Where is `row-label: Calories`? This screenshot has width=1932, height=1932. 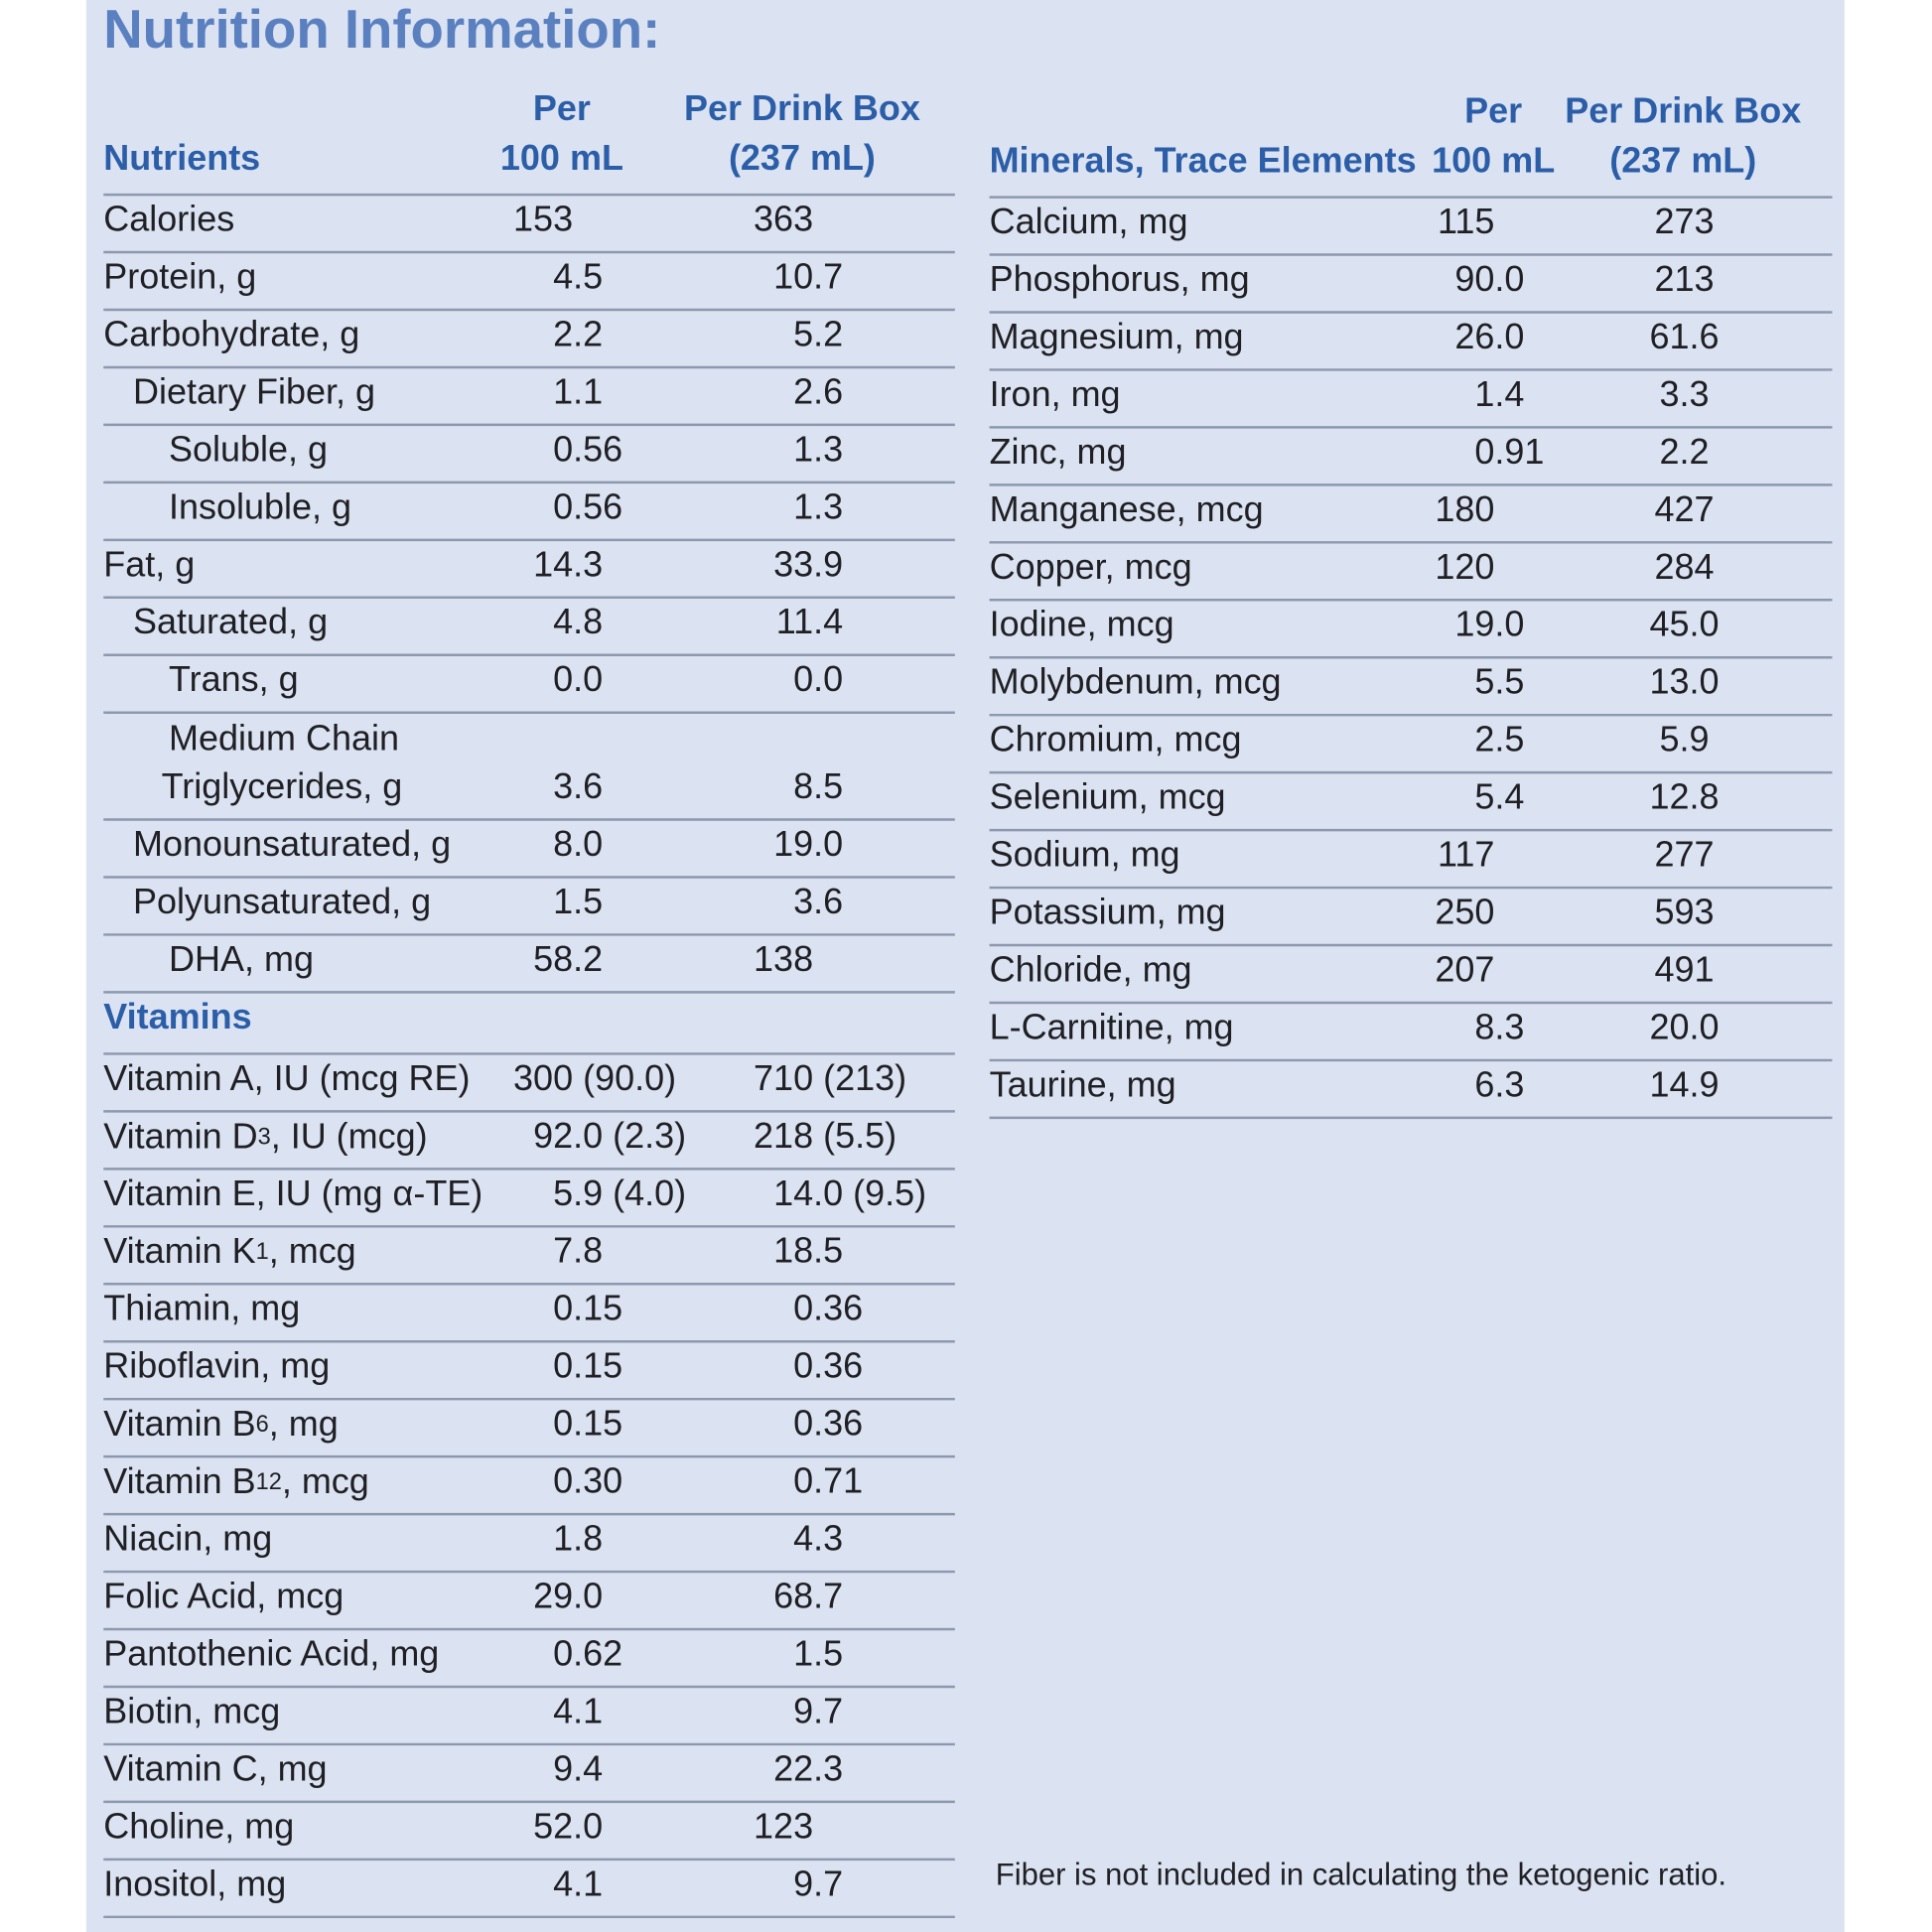 row-label: Calories is located at coordinates (168, 219).